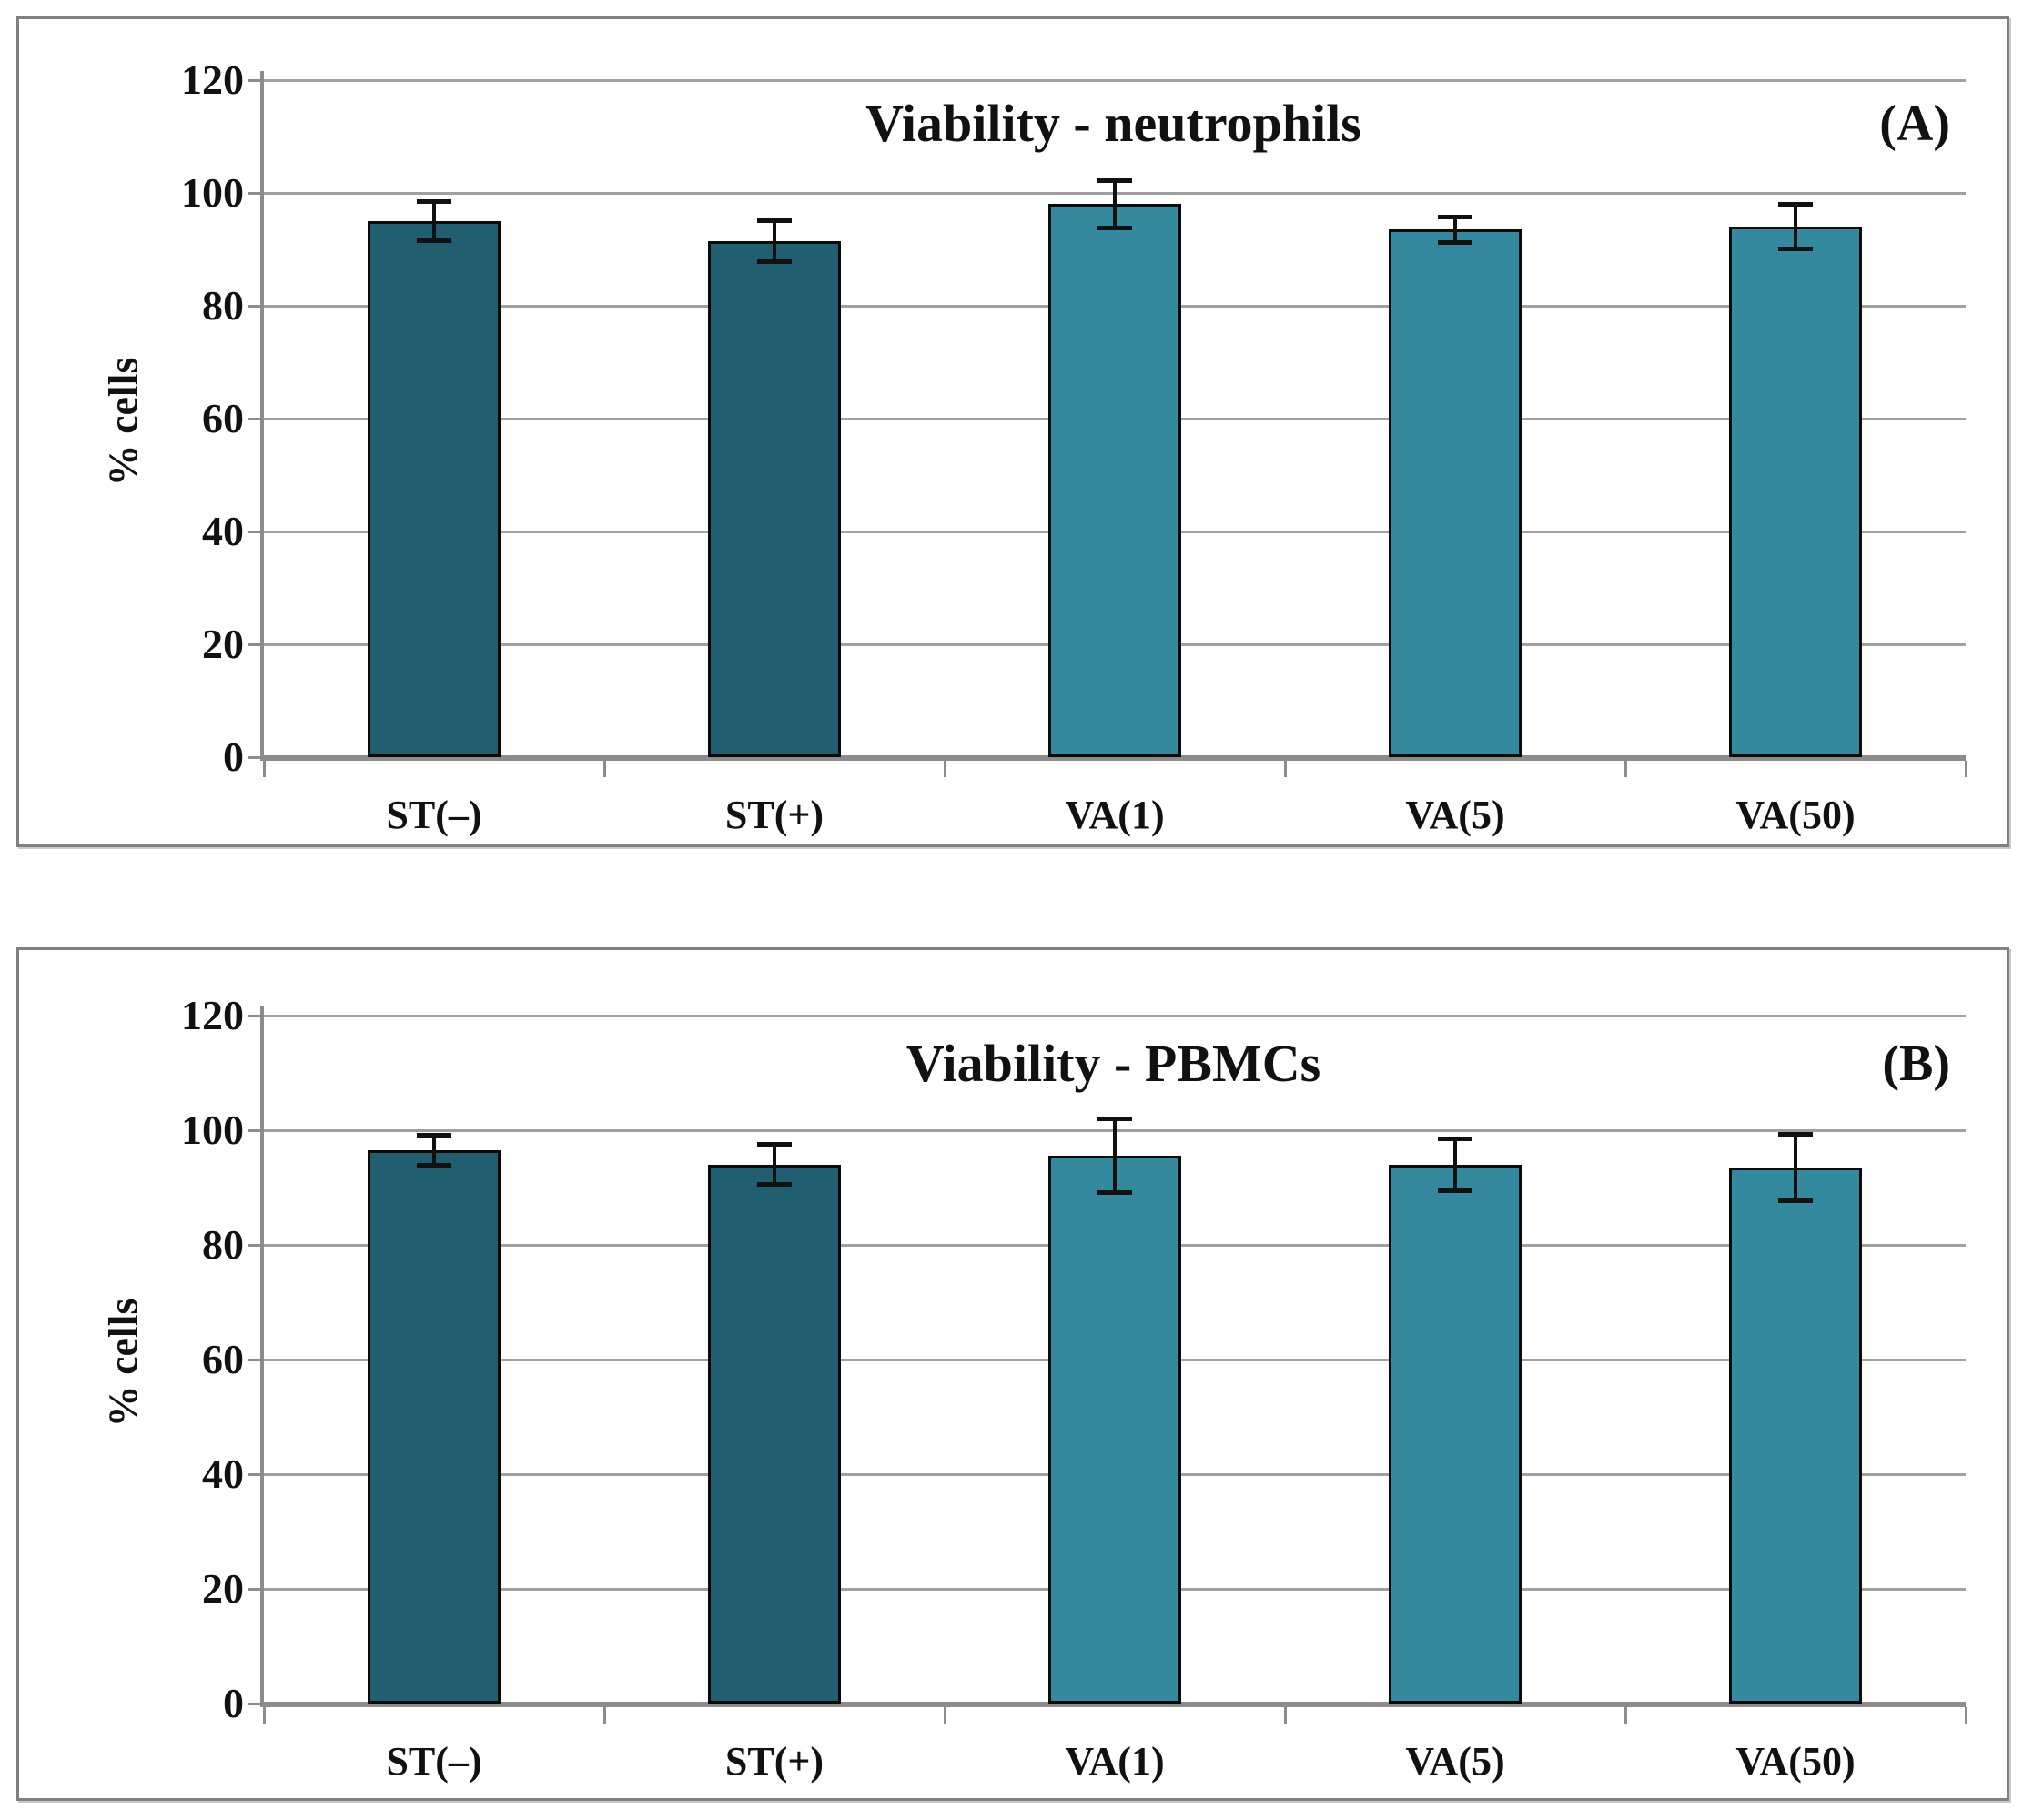 The height and width of the screenshot is (1820, 2023). I want to click on y-axis-line, so click(262, 1355).